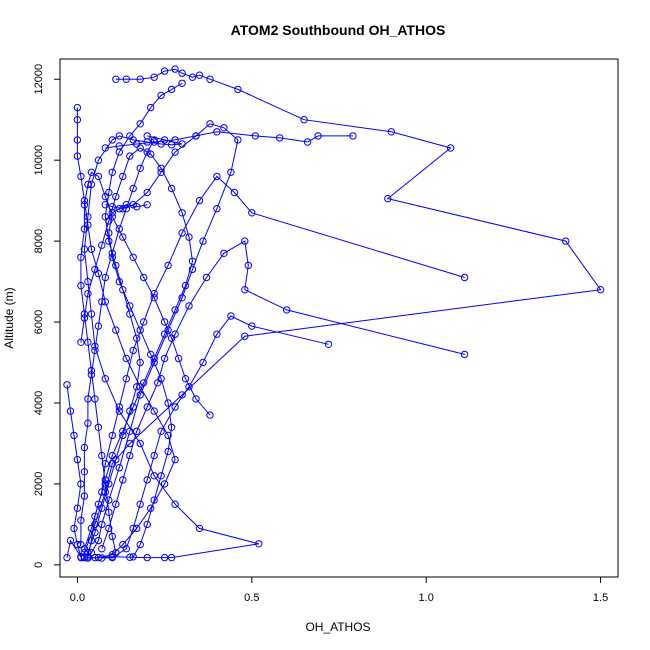 The image size is (650, 650). Describe the element at coordinates (39, 241) in the screenshot. I see `y-tick-label: 8000` at that location.